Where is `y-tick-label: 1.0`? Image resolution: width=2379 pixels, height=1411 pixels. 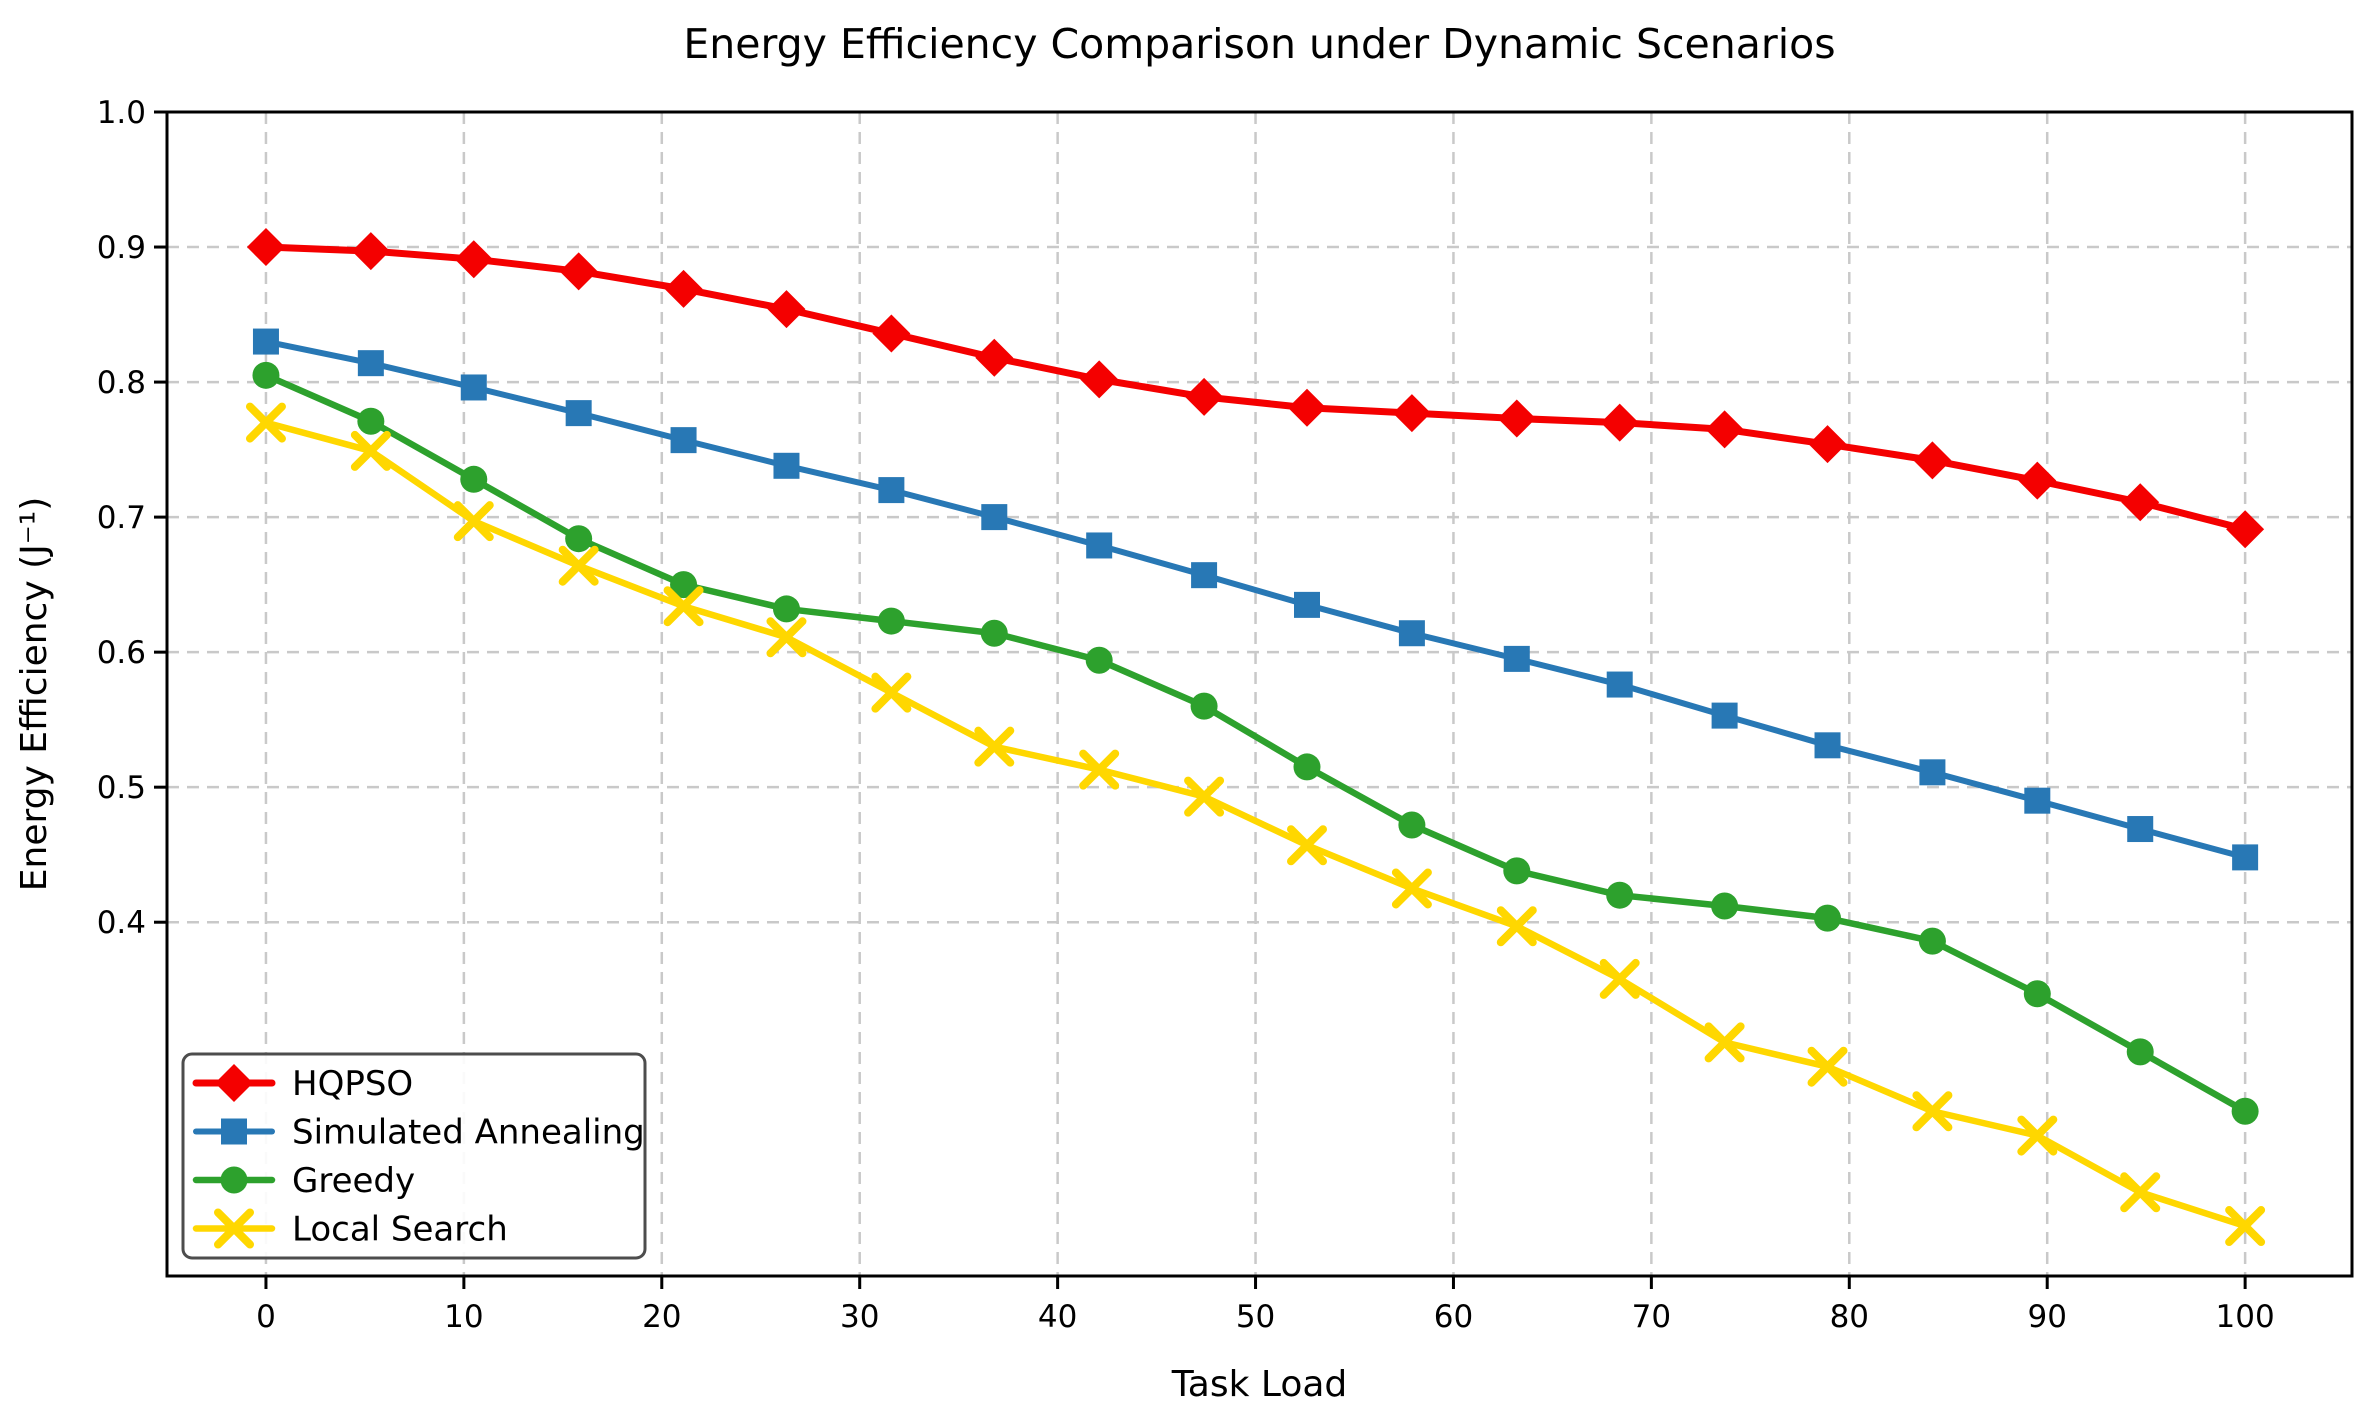
y-tick-label: 1.0 is located at coordinates (121, 113).